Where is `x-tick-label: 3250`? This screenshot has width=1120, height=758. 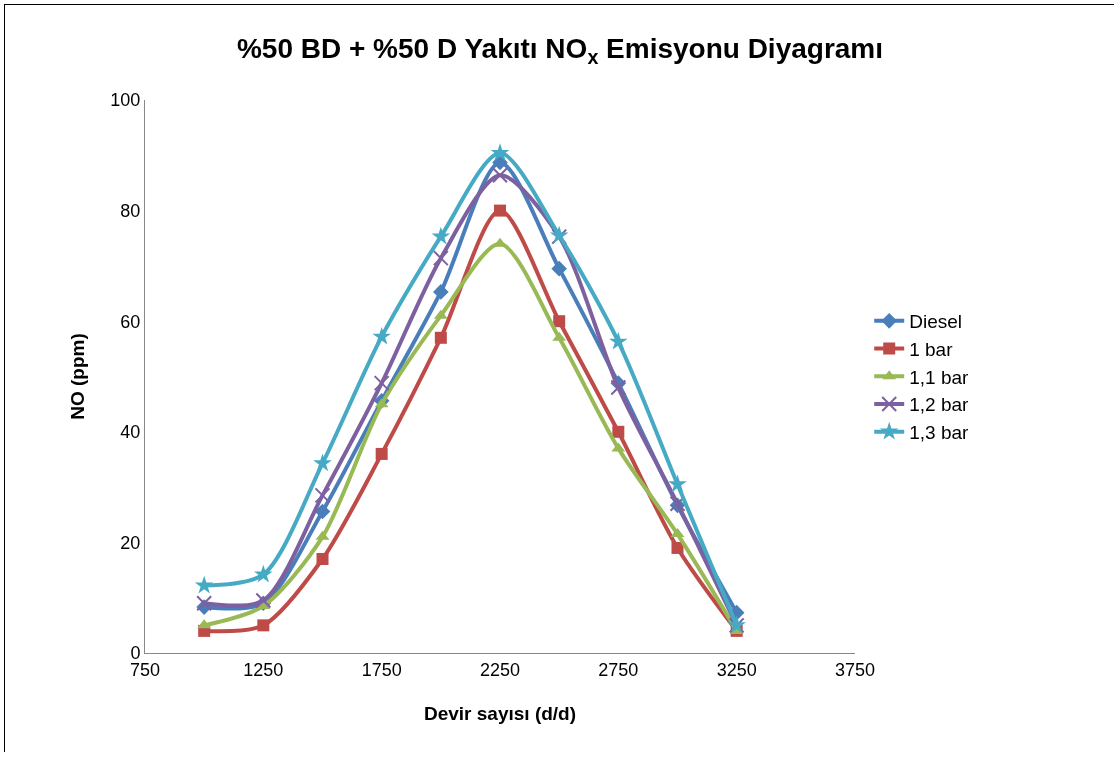 x-tick-label: 3250 is located at coordinates (736, 669).